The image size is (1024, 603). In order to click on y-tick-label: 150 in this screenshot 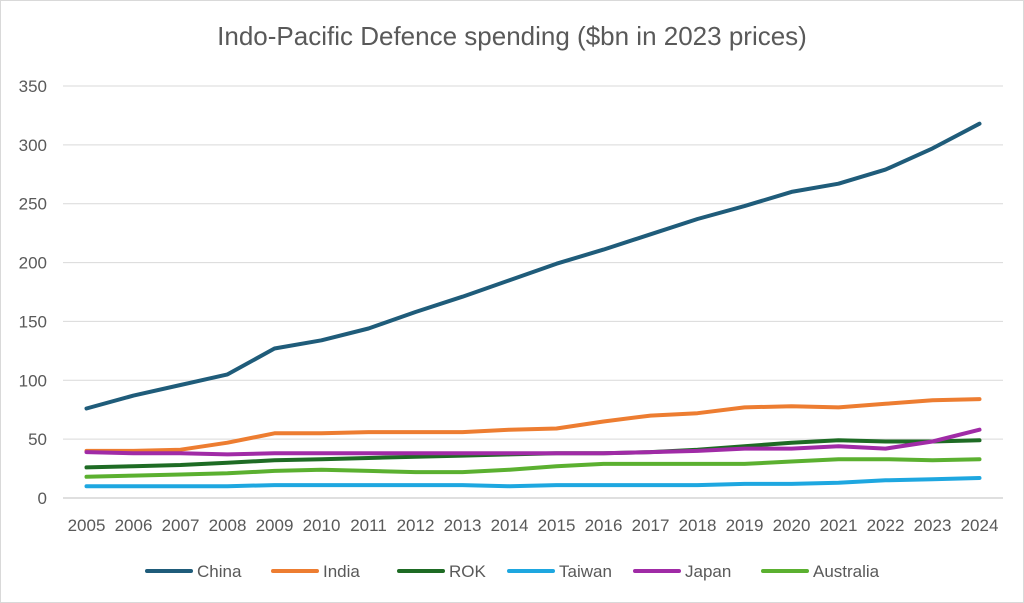, I will do `click(33, 321)`.